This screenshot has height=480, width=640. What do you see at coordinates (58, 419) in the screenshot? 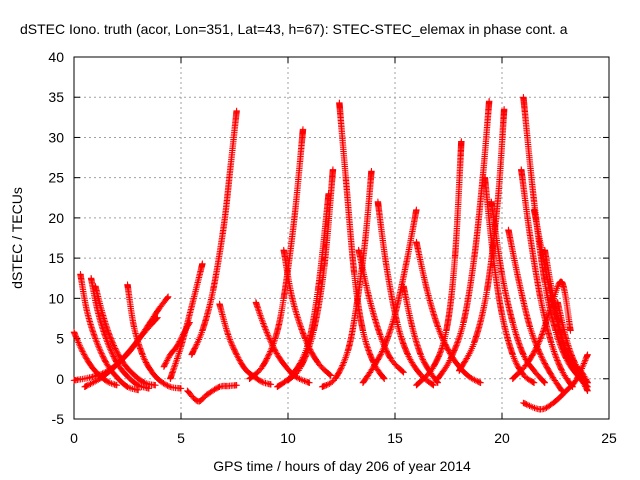
I see `y-tick-label: -5` at bounding box center [58, 419].